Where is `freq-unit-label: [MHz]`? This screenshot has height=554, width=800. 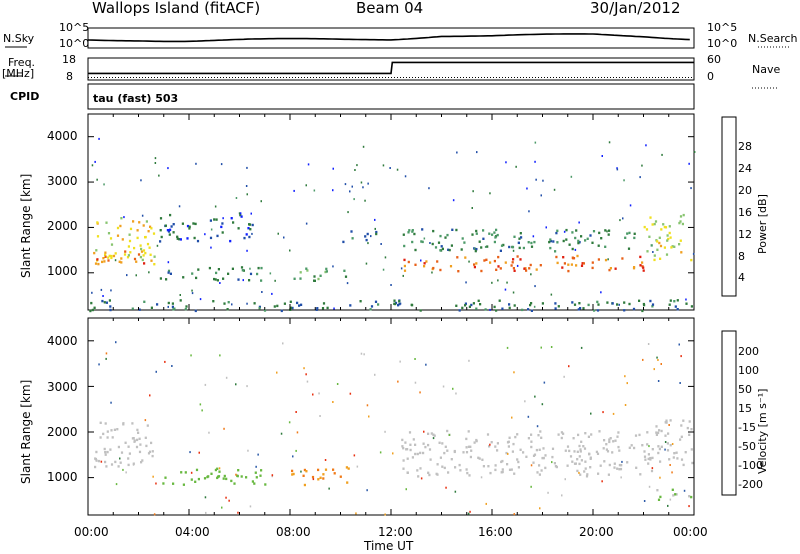
freq-unit-label: [MHz] is located at coordinates (18, 73).